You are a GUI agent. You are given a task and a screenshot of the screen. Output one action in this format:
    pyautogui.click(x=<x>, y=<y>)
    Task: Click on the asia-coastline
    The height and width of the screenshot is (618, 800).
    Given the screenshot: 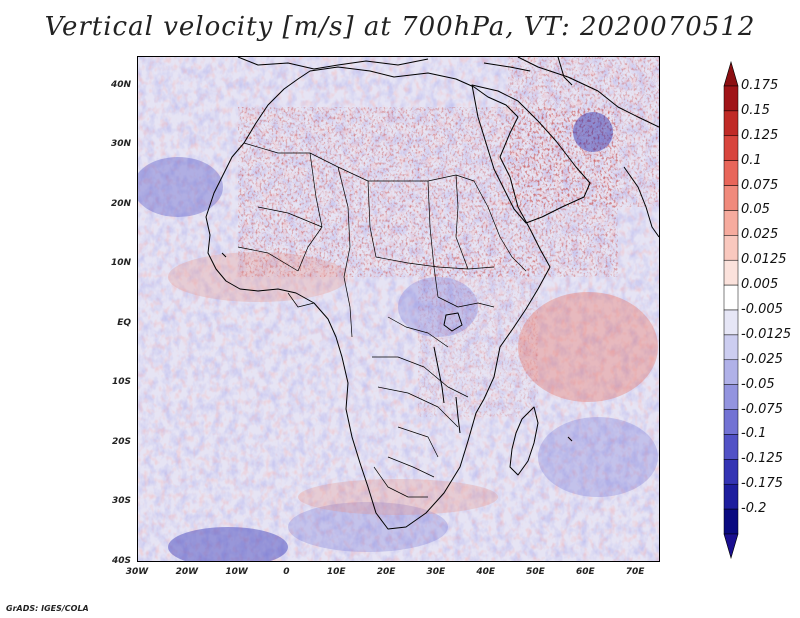 What is the action you would take?
    pyautogui.click(x=588, y=92)
    